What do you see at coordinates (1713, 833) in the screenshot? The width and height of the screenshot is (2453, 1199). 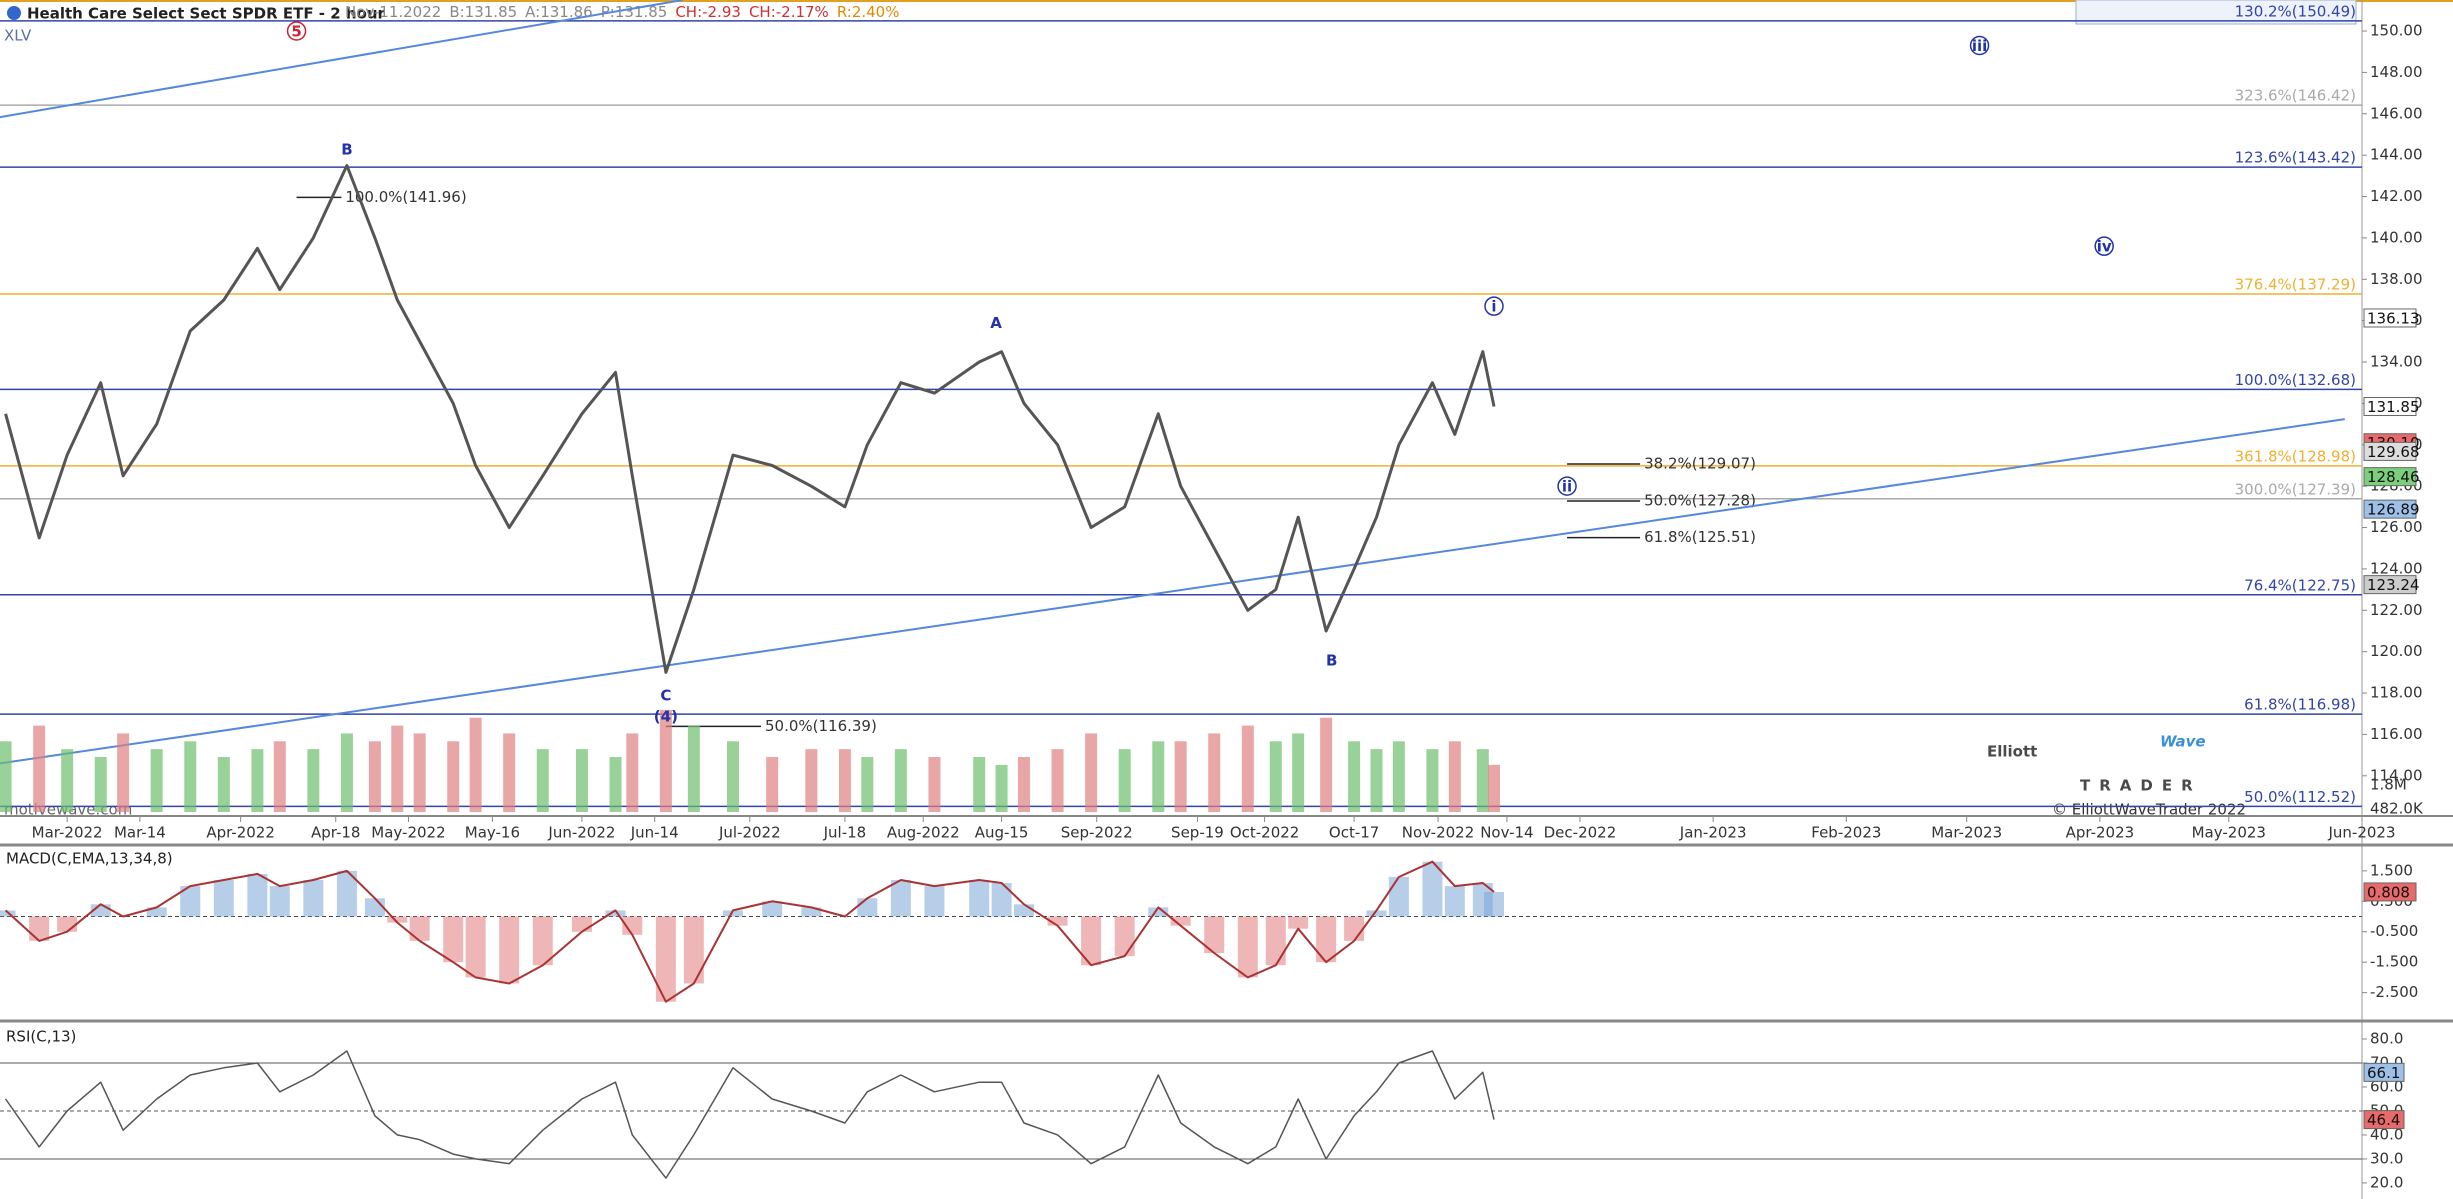 I see `x-tick-label: Jan-2023` at bounding box center [1713, 833].